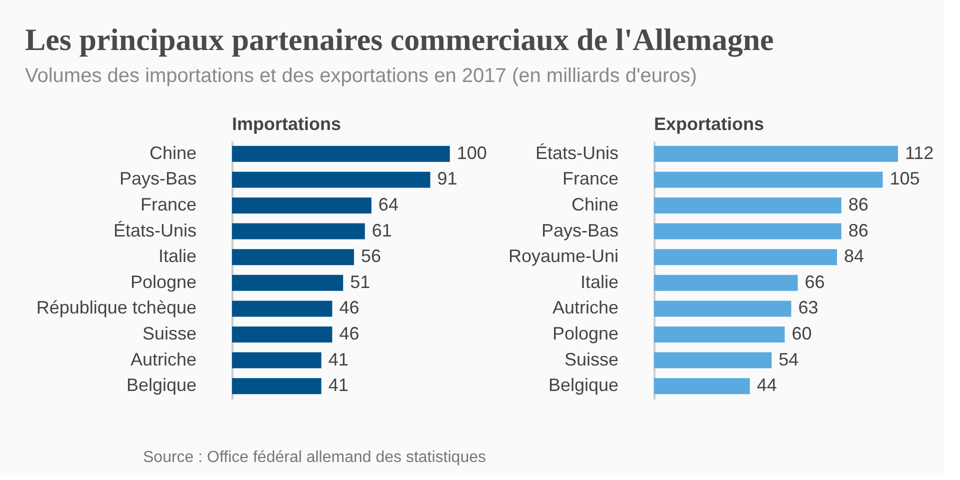 Image resolution: width=960 pixels, height=480 pixels. Describe the element at coordinates (399, 39) in the screenshot. I see `chart-title: Les principaux partenaires commerciaux de l'Allemagne` at that location.